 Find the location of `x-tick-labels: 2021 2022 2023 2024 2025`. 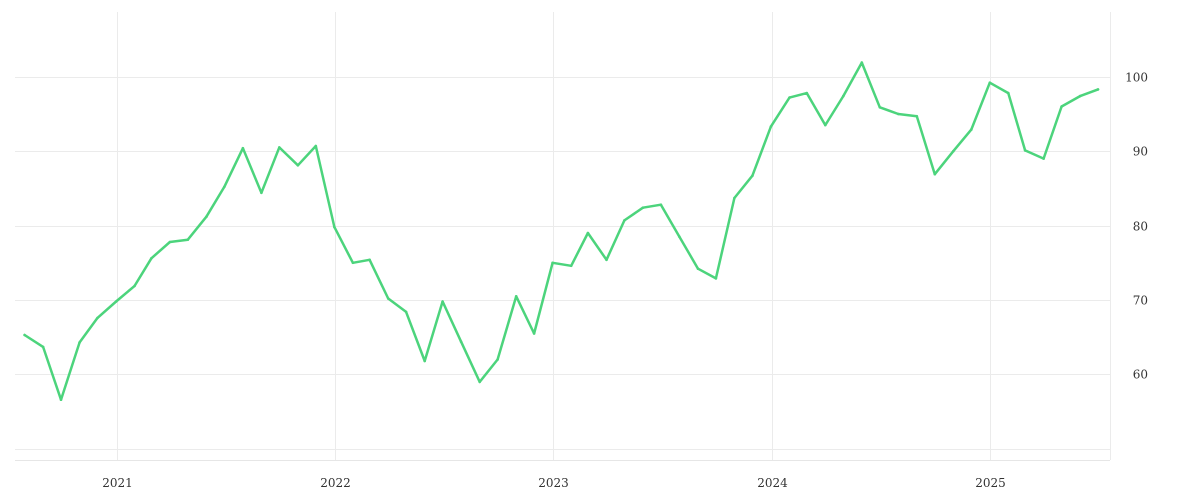

x-tick-labels: 2021 2022 2023 2024 2025 is located at coordinates (554, 483).